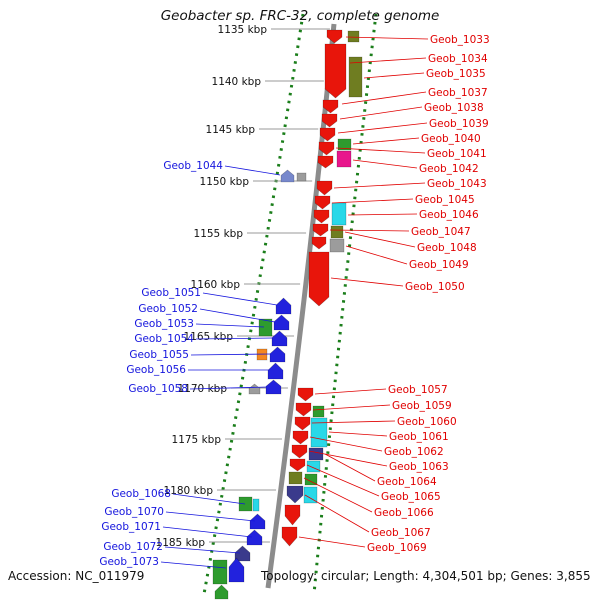  What do you see at coordinates (441, 232) in the screenshot?
I see `gene-label-Geob_1047: Geob_1047` at bounding box center [441, 232].